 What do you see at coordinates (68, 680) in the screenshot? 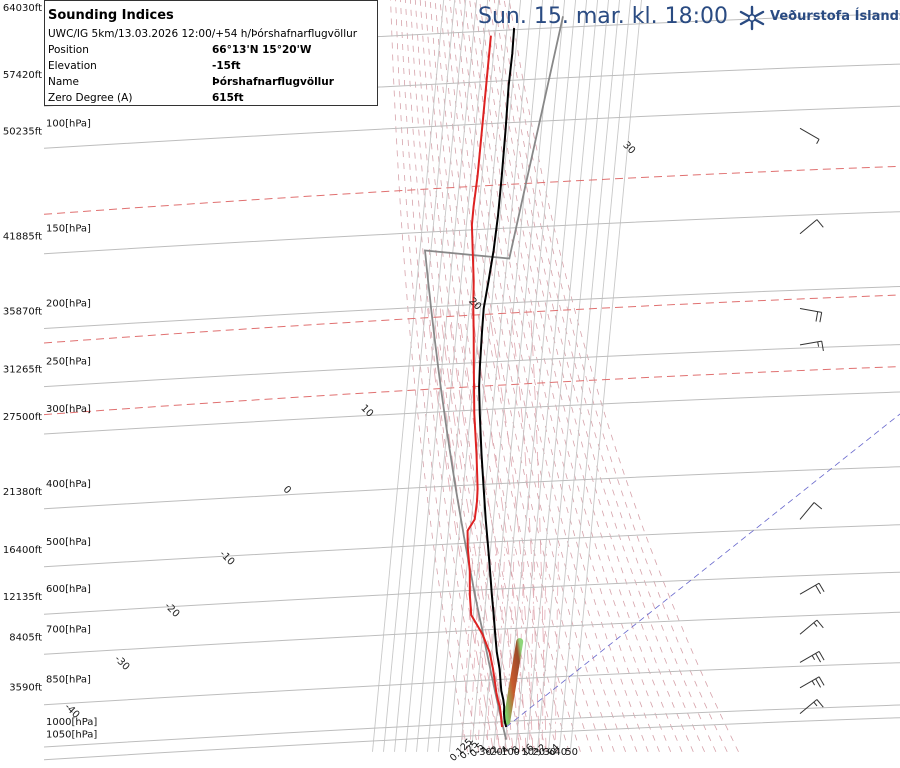
I see `pressure-label: 850[hPa]` at bounding box center [68, 680].